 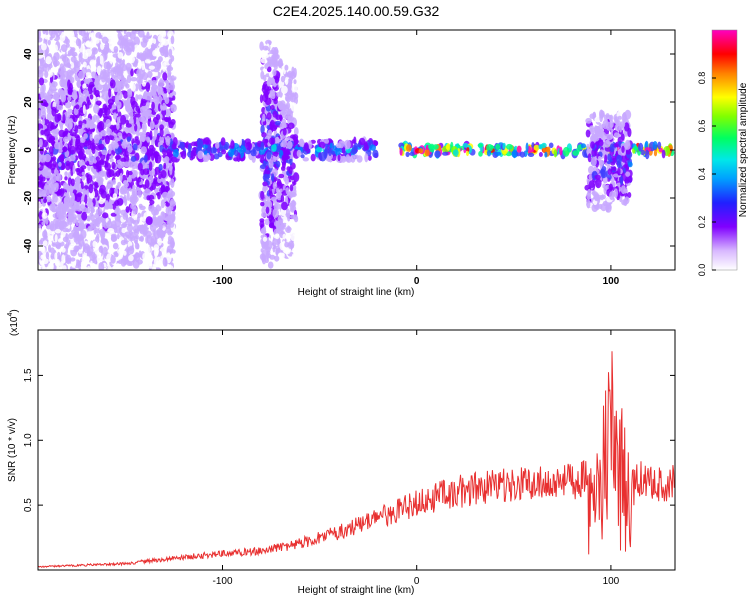 I want to click on colorbar-tick-label: 0.6, so click(x=702, y=126).